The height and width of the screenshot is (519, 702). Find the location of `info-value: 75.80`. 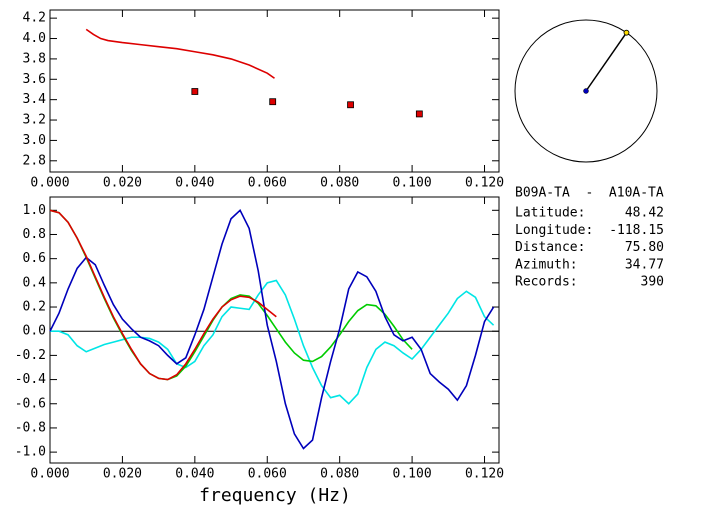

info-value: 75.80 is located at coordinates (644, 247).